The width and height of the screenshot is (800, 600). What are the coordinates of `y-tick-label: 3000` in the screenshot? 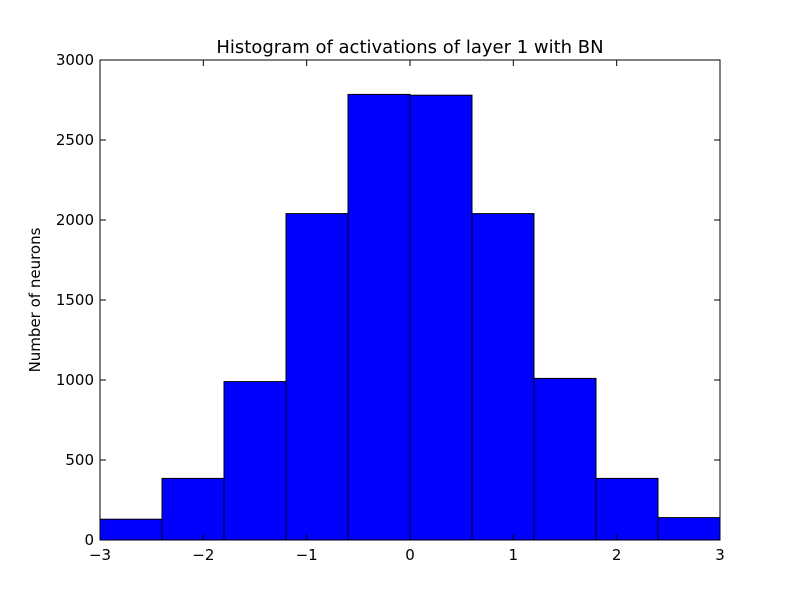 It's located at (75, 60).